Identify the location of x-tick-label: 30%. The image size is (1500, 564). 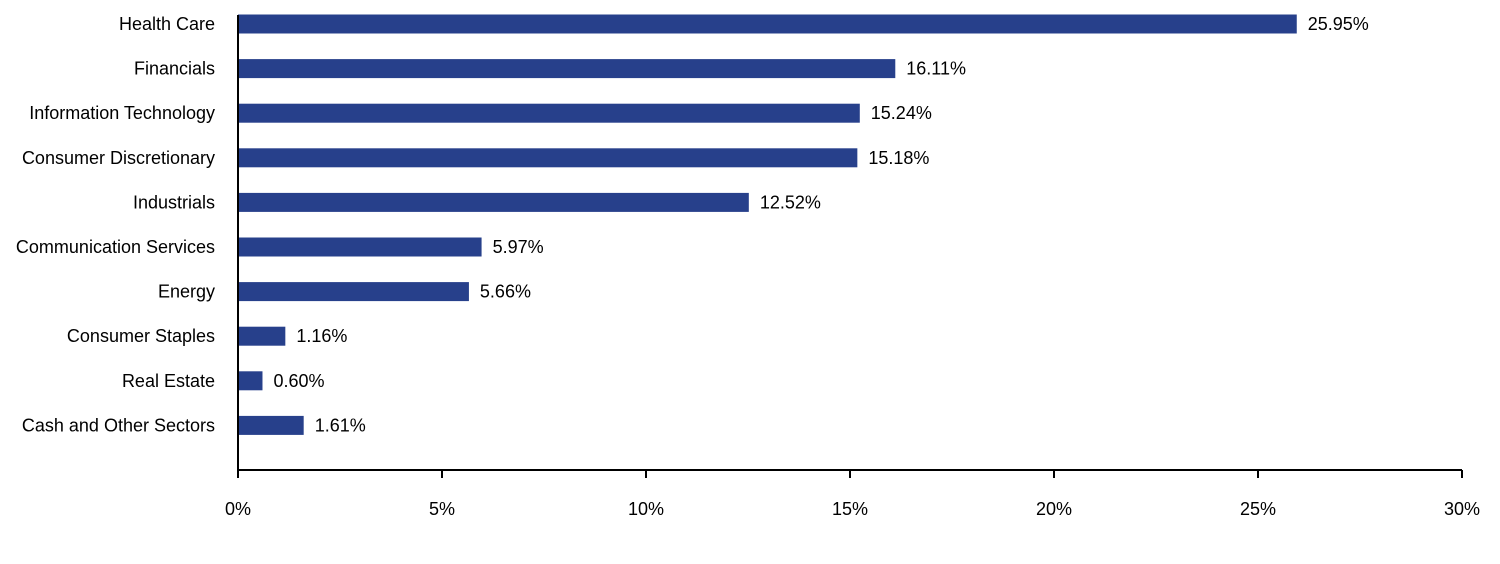
(1462, 509).